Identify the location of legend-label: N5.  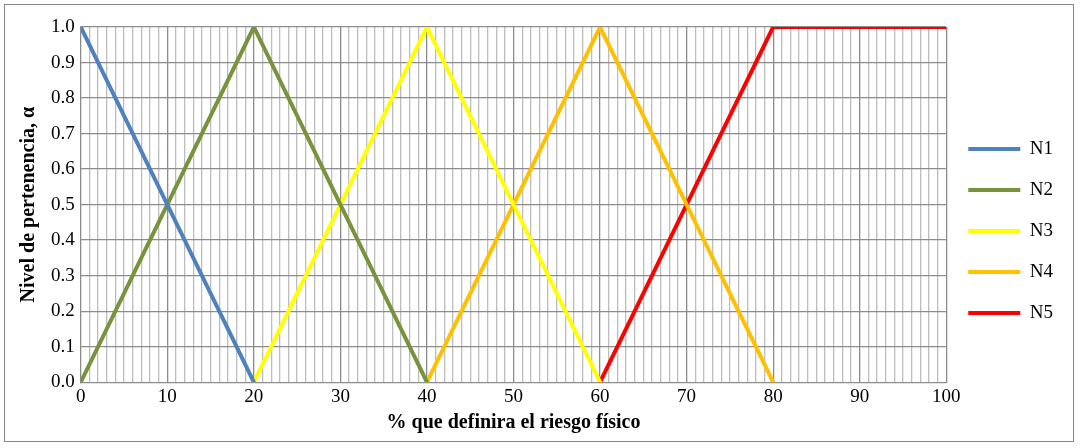
(1041, 311).